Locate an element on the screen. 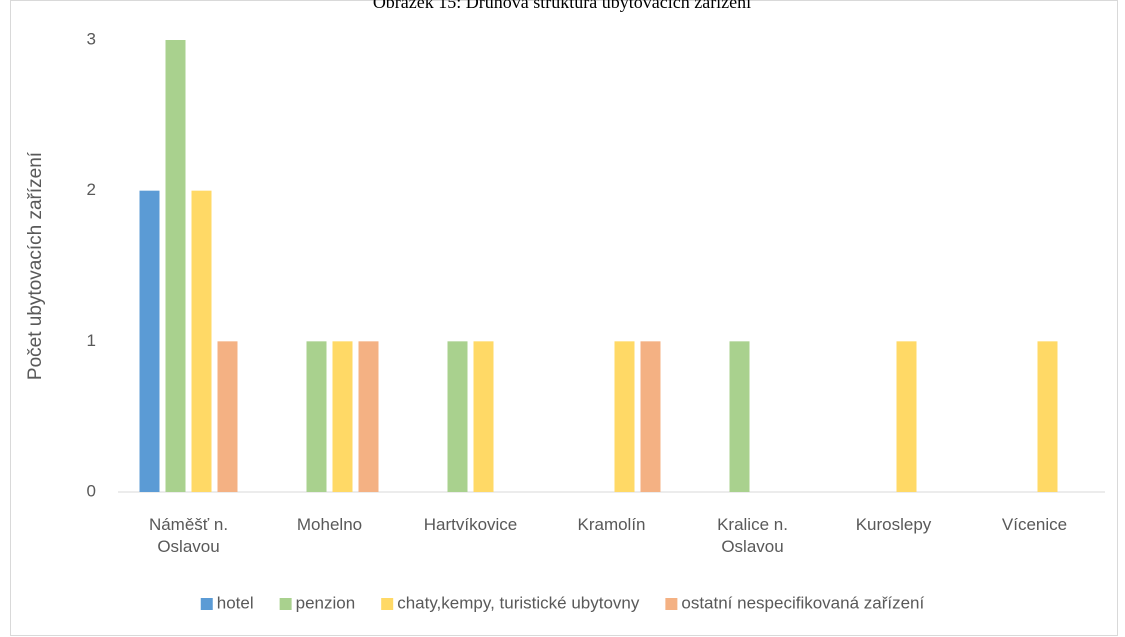  y-tick-label: 3 is located at coordinates (91, 38).